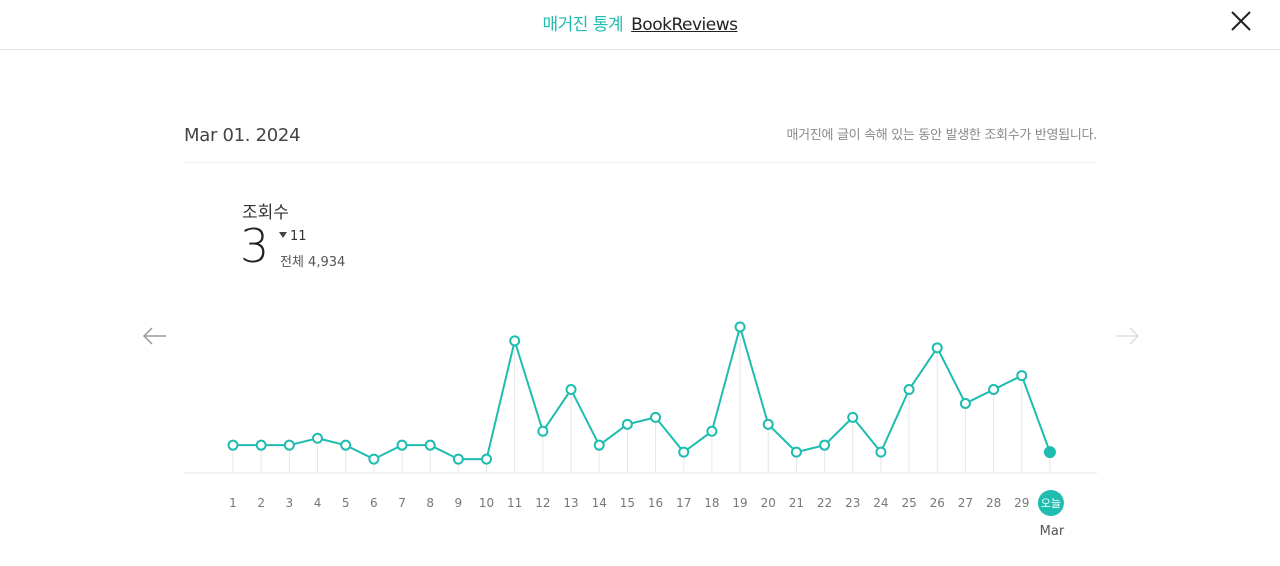 This screenshot has width=1280, height=566. I want to click on tick-label: 29, so click(1021, 503).